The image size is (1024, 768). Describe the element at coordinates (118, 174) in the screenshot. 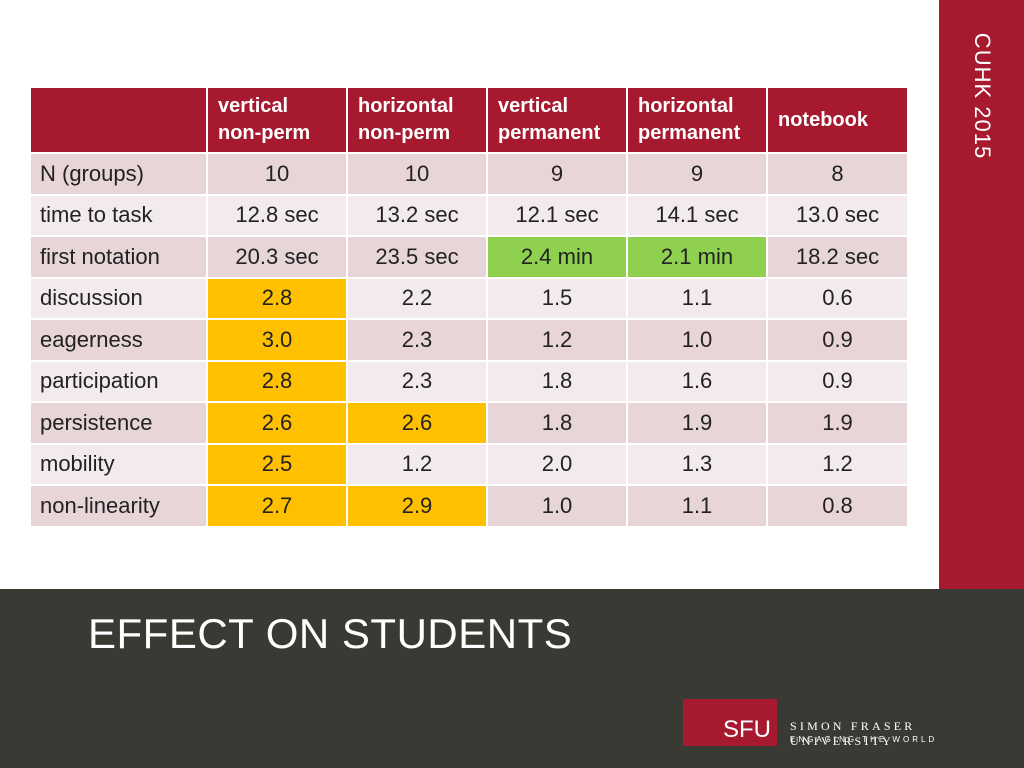

I see `row-label: N (groups)` at that location.